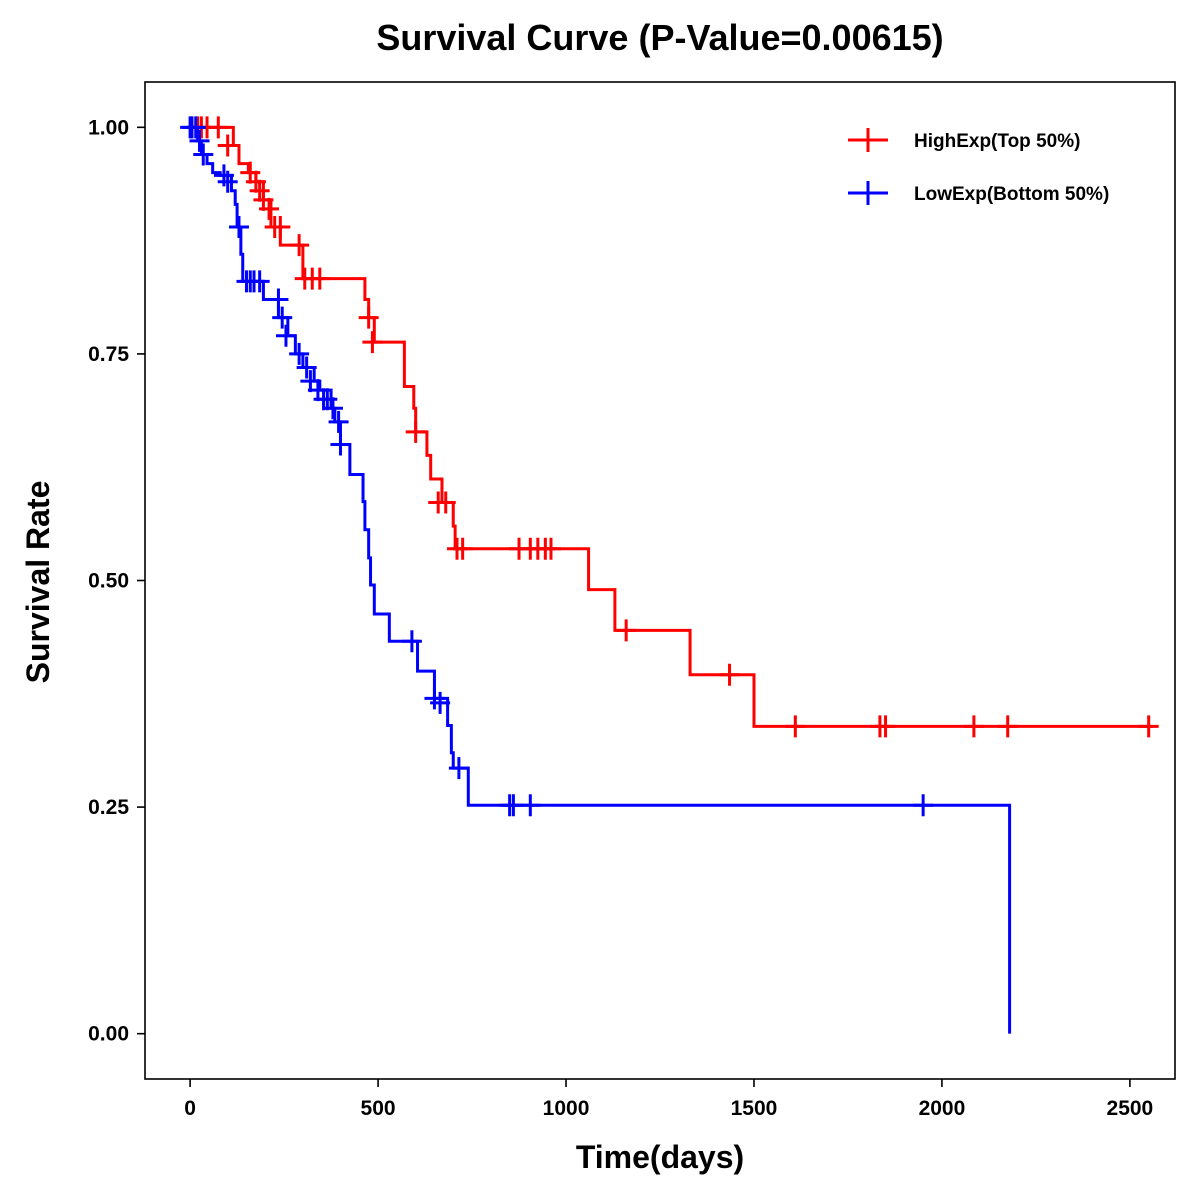 The image size is (1200, 1200). I want to click on y-tick-label: 0.50, so click(108, 581).